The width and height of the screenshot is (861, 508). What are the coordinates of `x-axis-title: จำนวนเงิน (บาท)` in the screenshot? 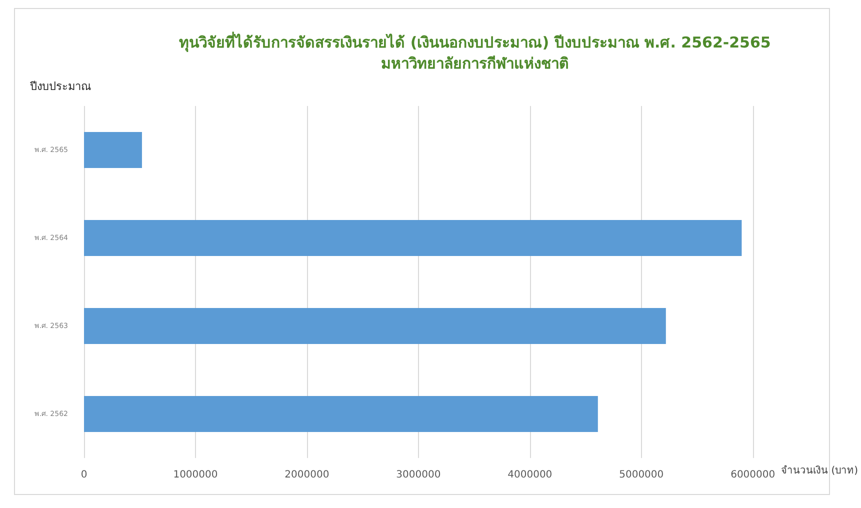 It's located at (819, 471).